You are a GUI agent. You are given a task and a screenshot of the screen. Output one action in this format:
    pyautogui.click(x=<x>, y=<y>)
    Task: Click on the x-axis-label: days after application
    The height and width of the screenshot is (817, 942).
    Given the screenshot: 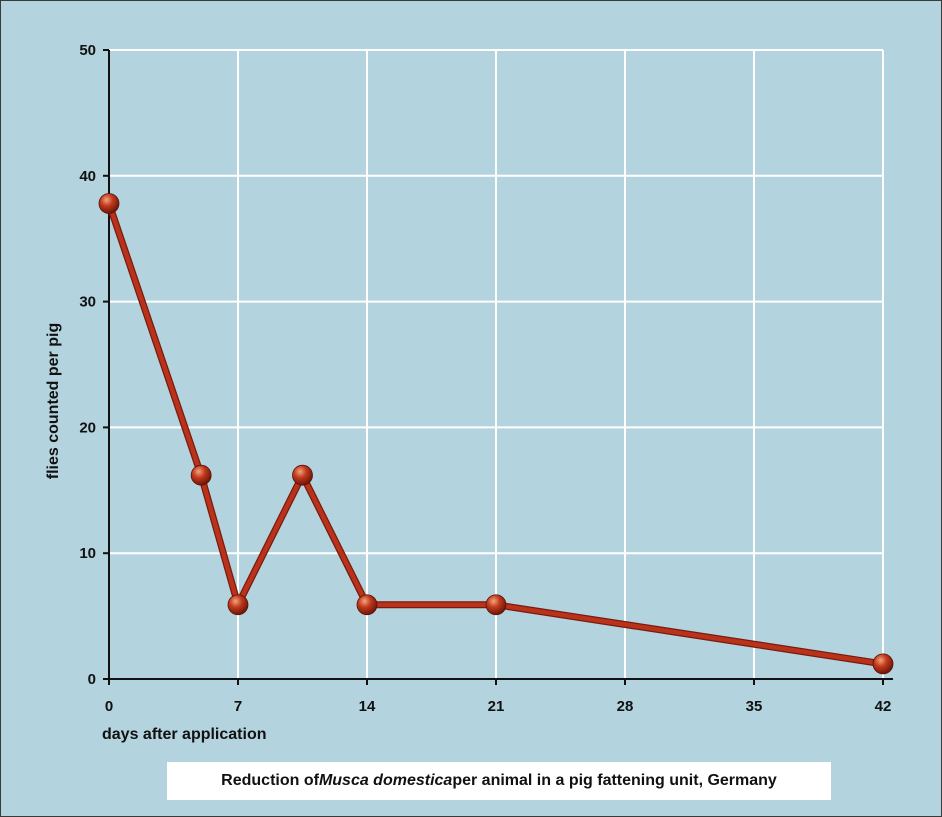 What is the action you would take?
    pyautogui.click(x=184, y=734)
    